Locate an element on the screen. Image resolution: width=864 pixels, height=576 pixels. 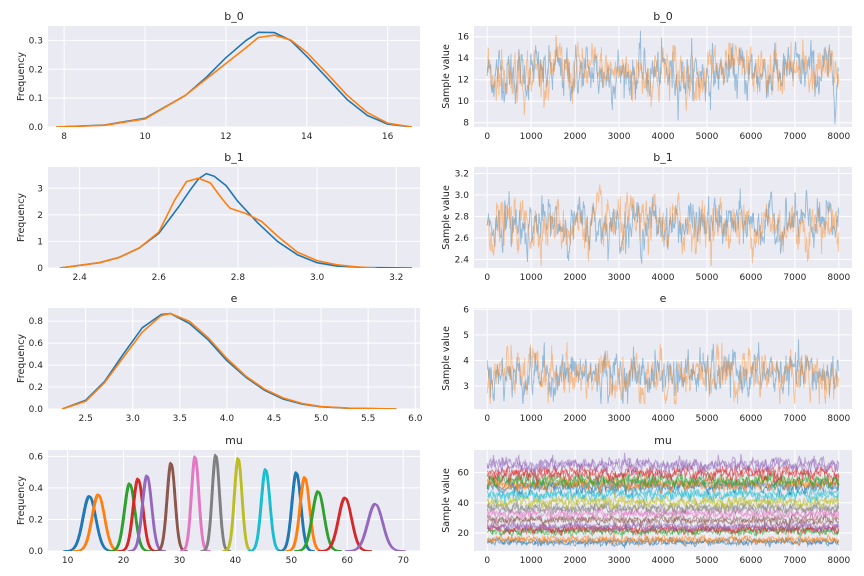
x-tick-label: 10 is located at coordinates (68, 561).